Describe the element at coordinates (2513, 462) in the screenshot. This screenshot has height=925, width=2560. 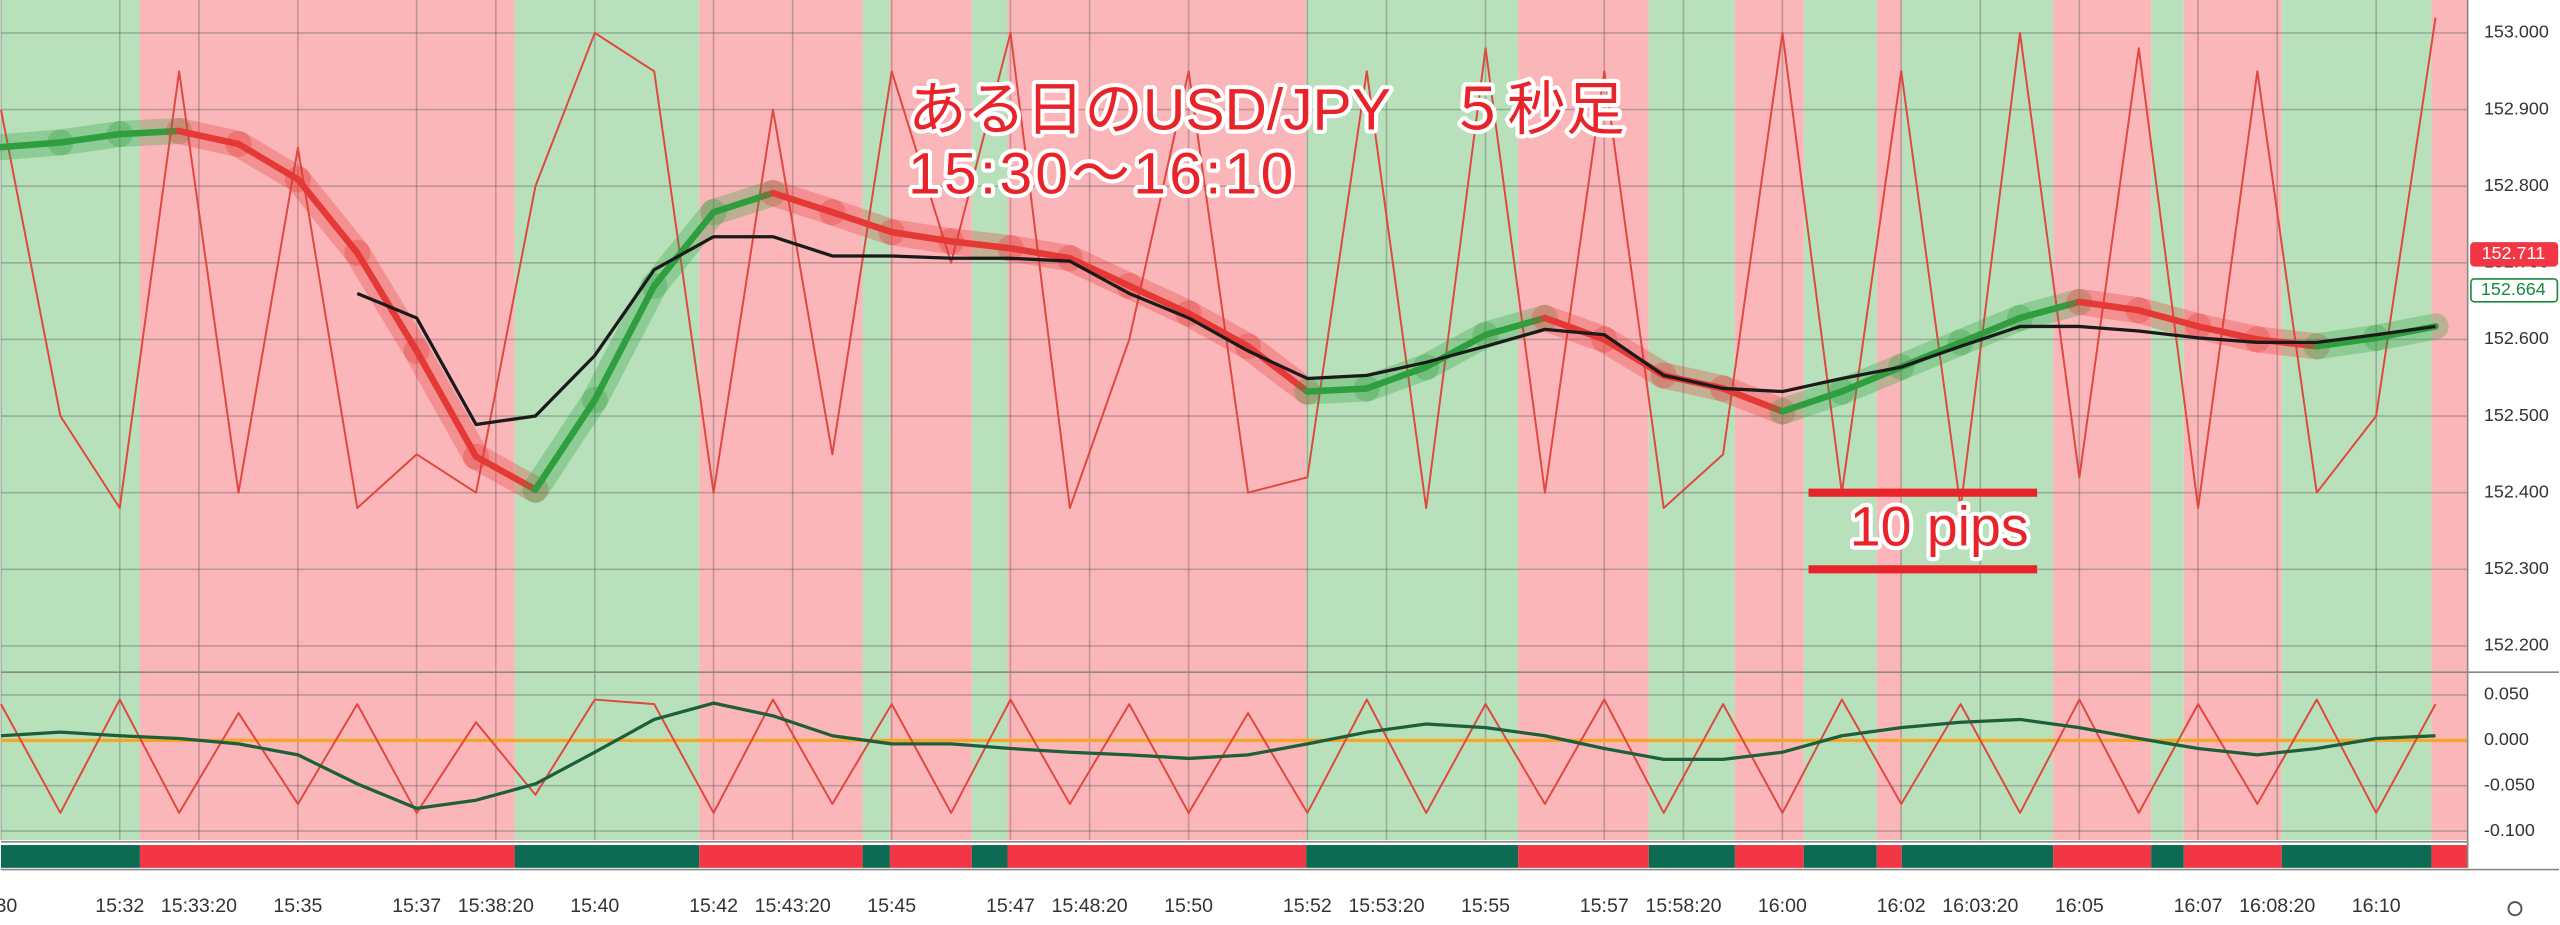
I see `axis-panel` at that location.